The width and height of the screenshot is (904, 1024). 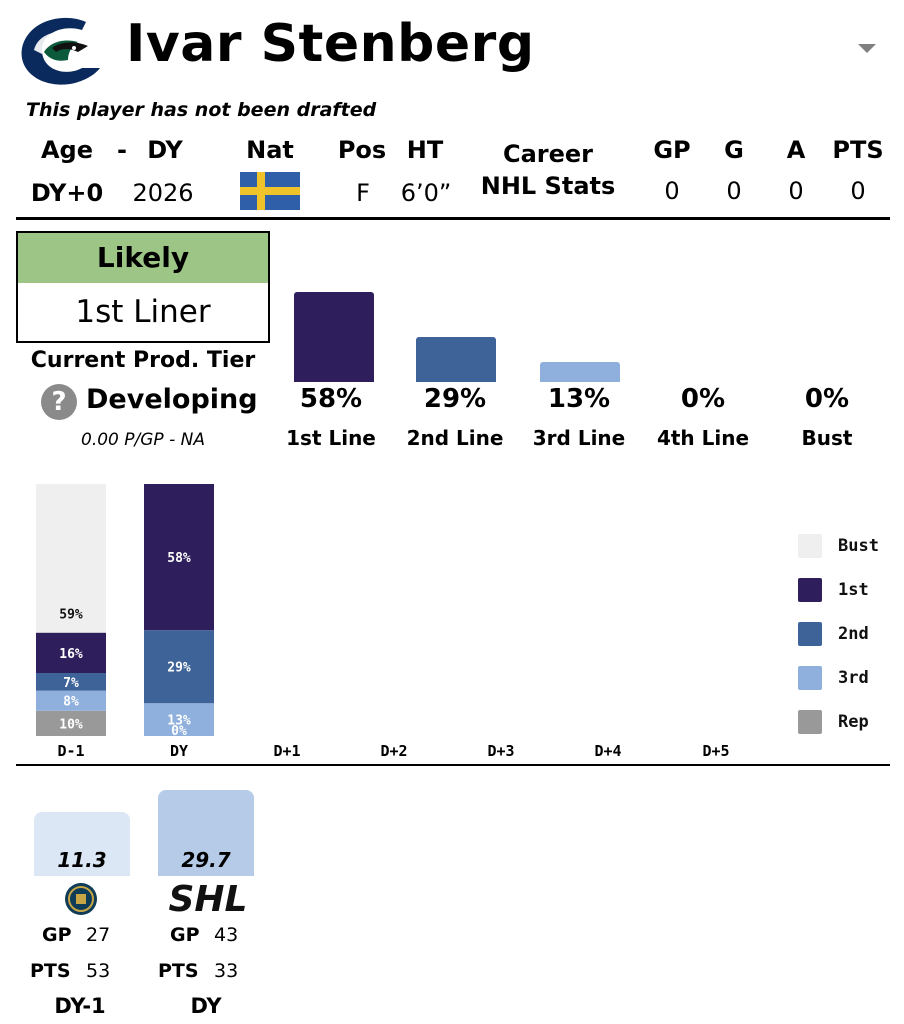 I want to click on chevron-down-icon, so click(x=867, y=48).